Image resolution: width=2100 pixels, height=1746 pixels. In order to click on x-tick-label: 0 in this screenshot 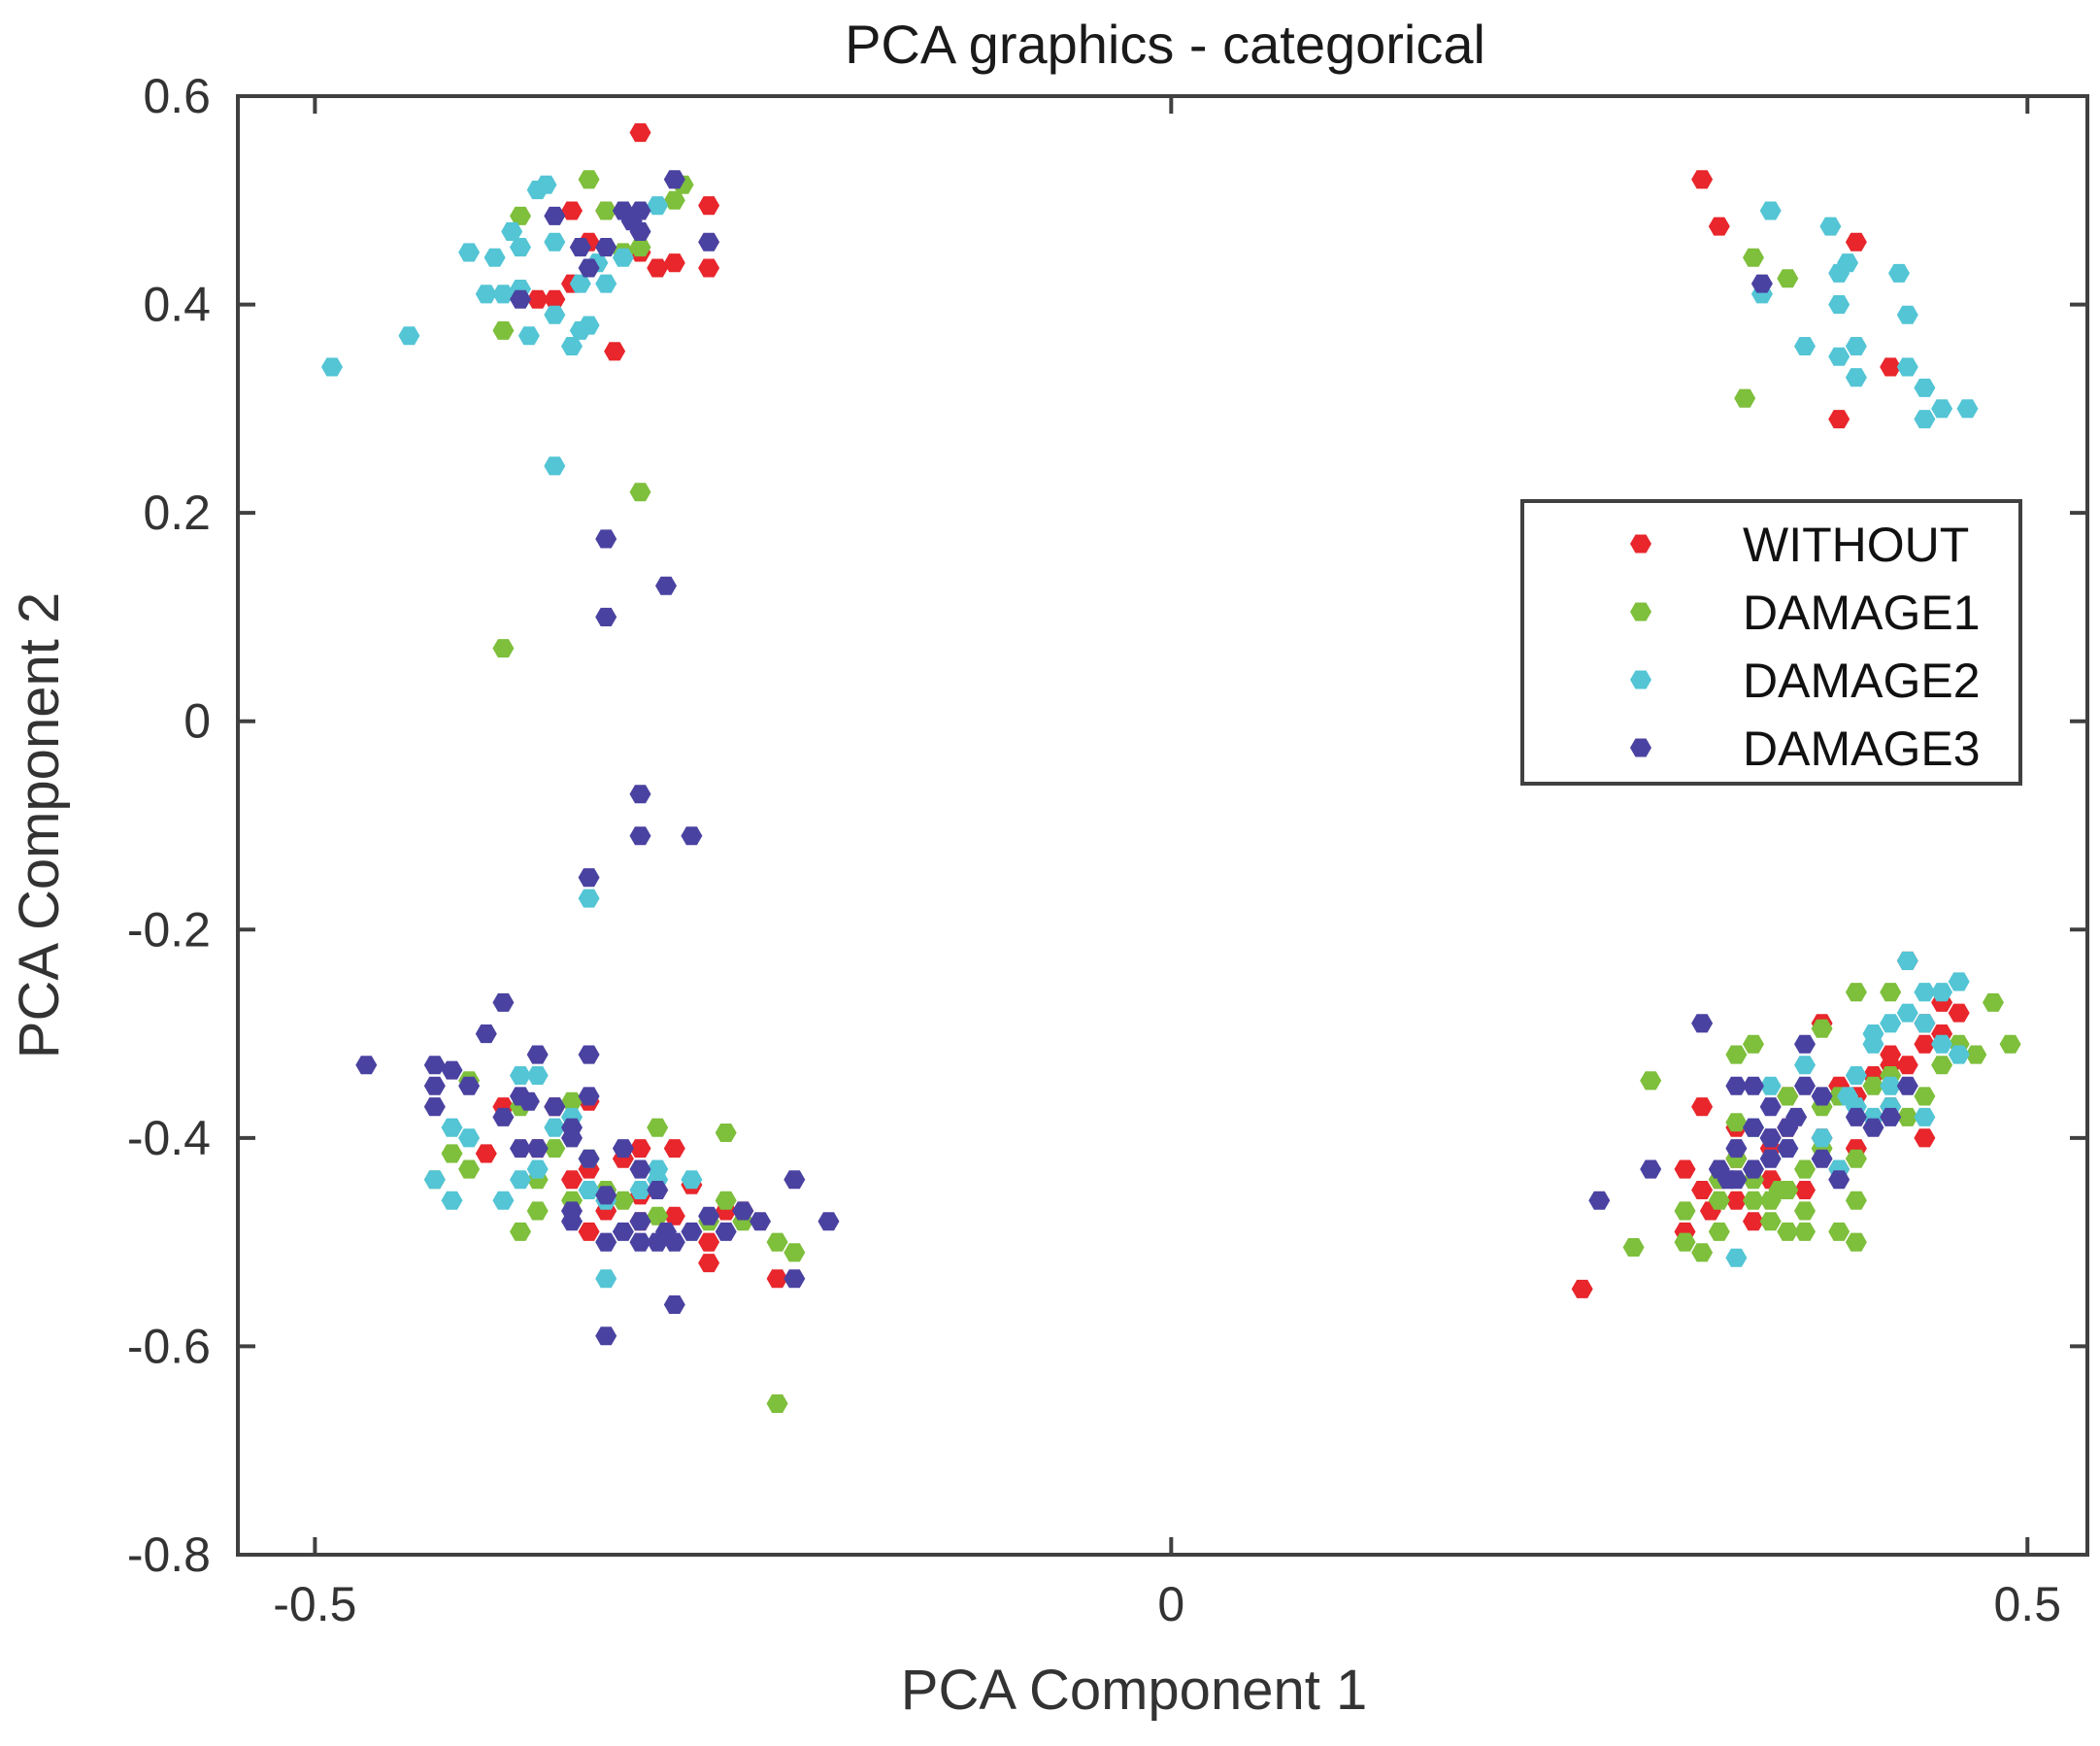, I will do `click(1170, 1604)`.